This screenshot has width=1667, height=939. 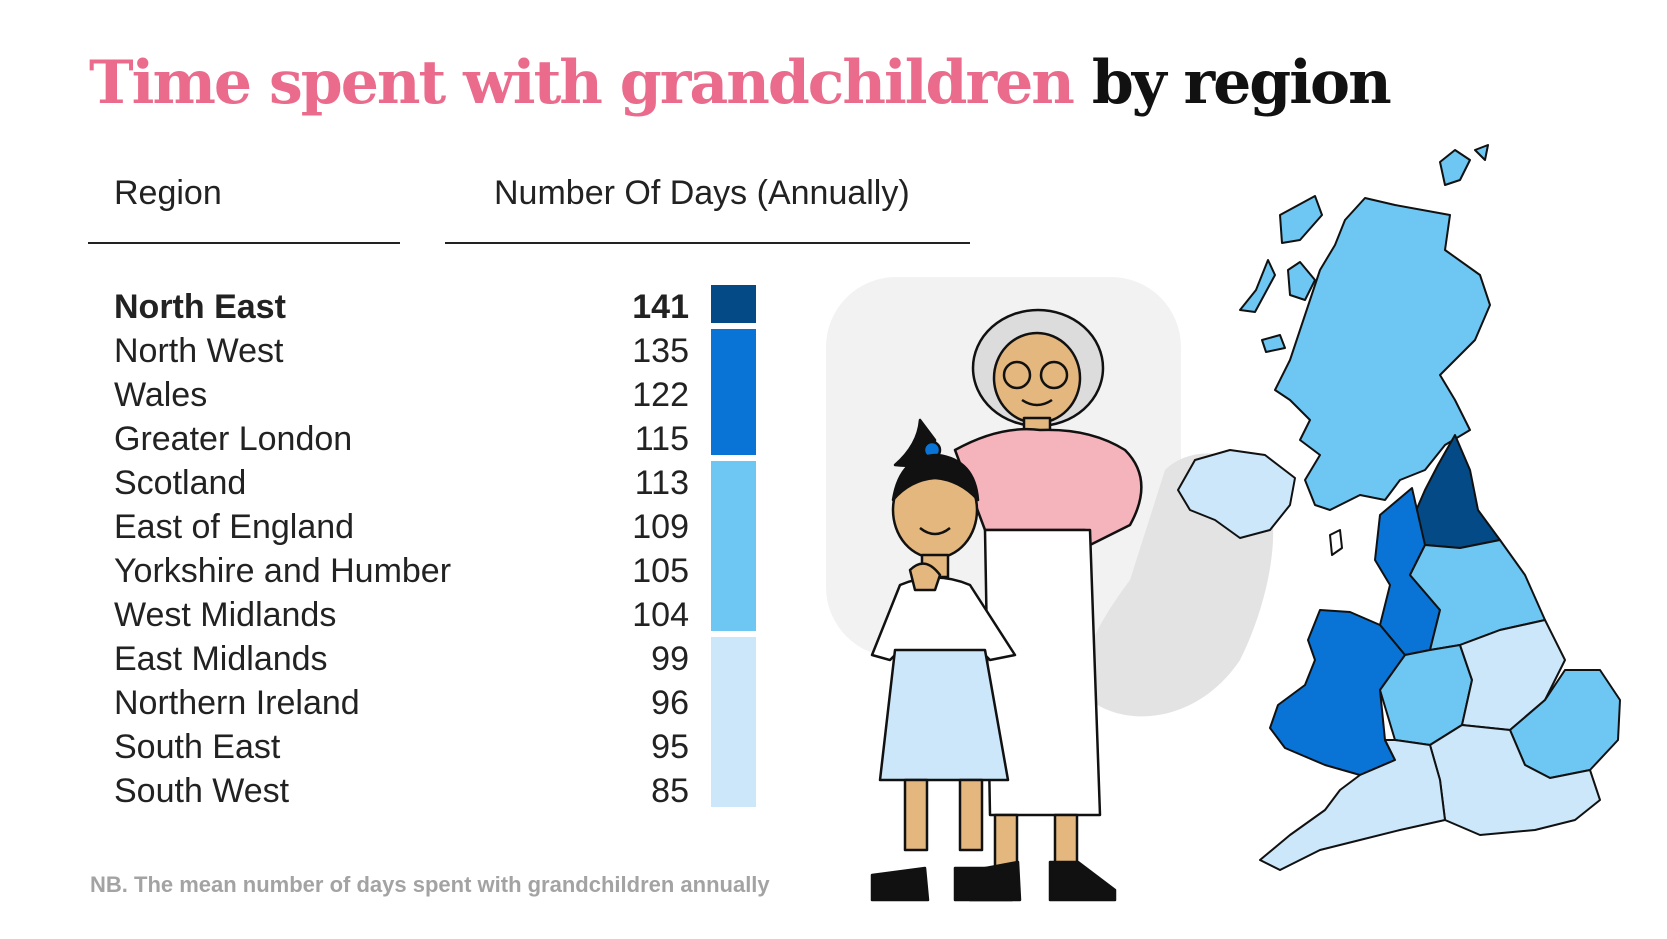 What do you see at coordinates (233, 439) in the screenshot?
I see `region-name: Greater London` at bounding box center [233, 439].